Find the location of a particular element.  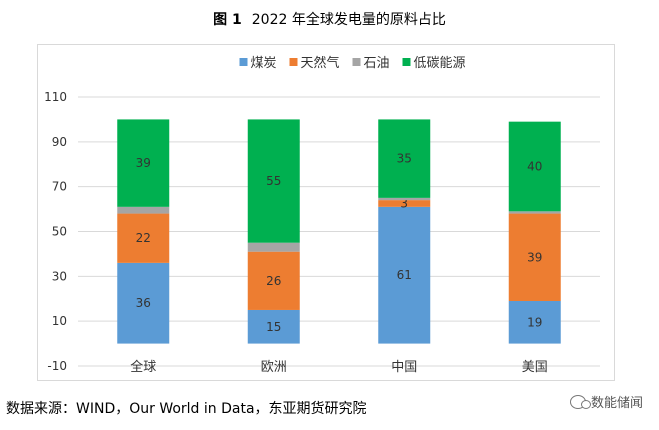

y-tick-label: 30 is located at coordinates (59, 276).